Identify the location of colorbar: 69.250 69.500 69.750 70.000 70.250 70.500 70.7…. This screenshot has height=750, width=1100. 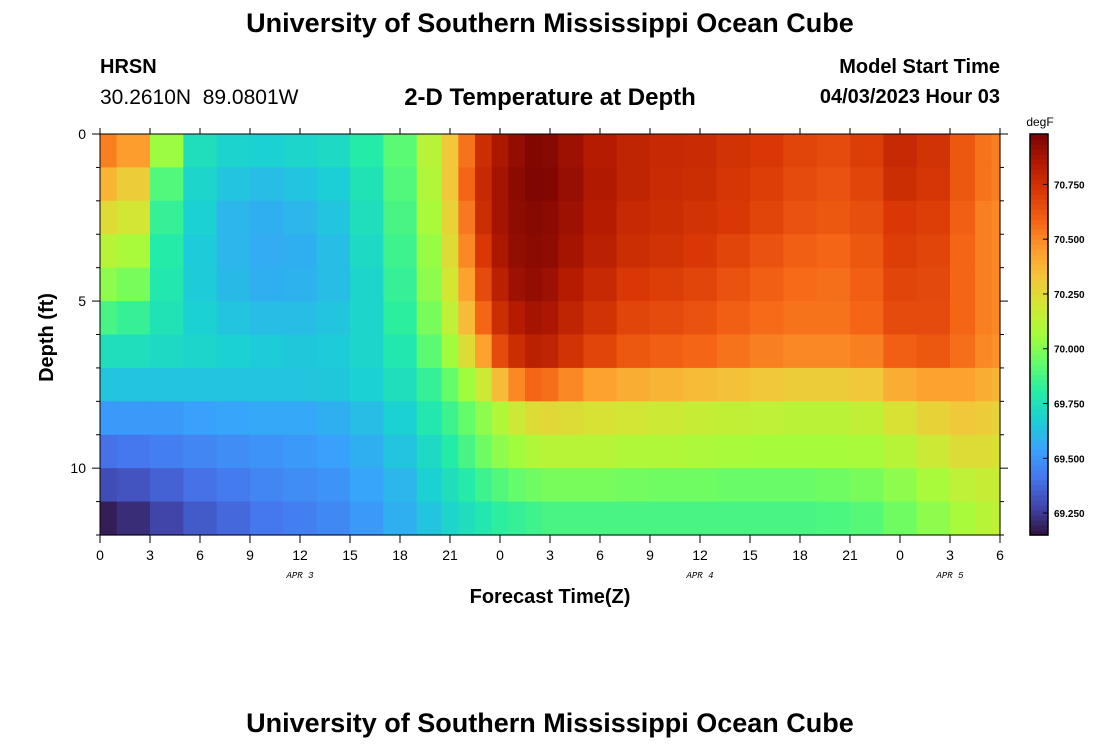
(1055, 325).